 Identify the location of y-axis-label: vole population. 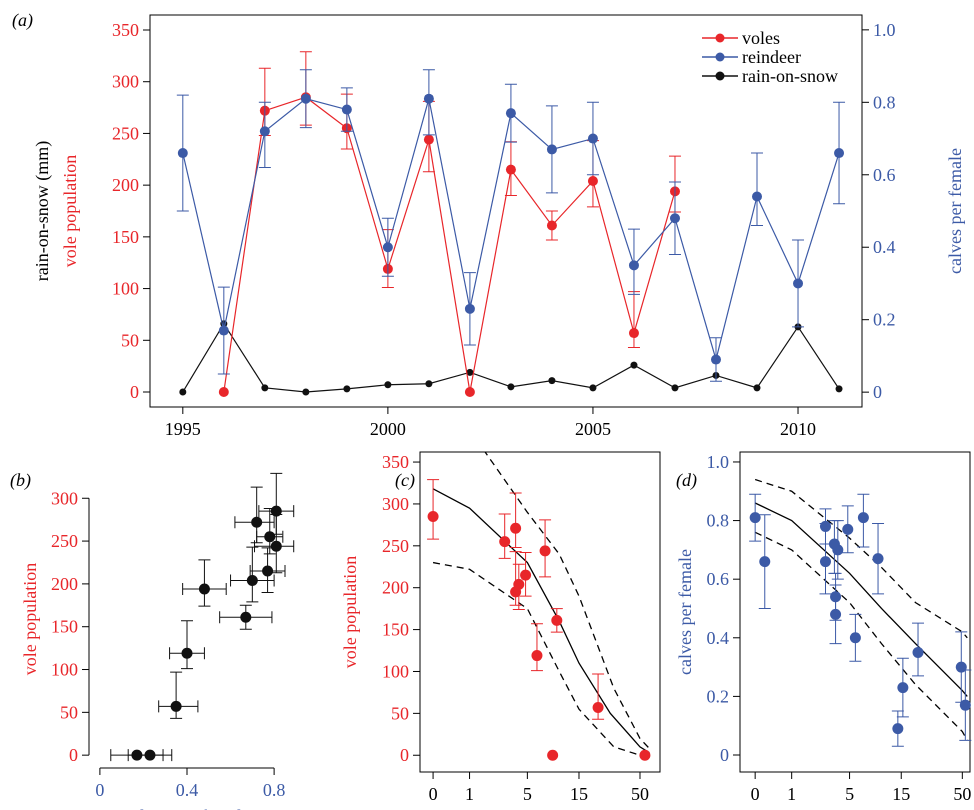
(350, 612).